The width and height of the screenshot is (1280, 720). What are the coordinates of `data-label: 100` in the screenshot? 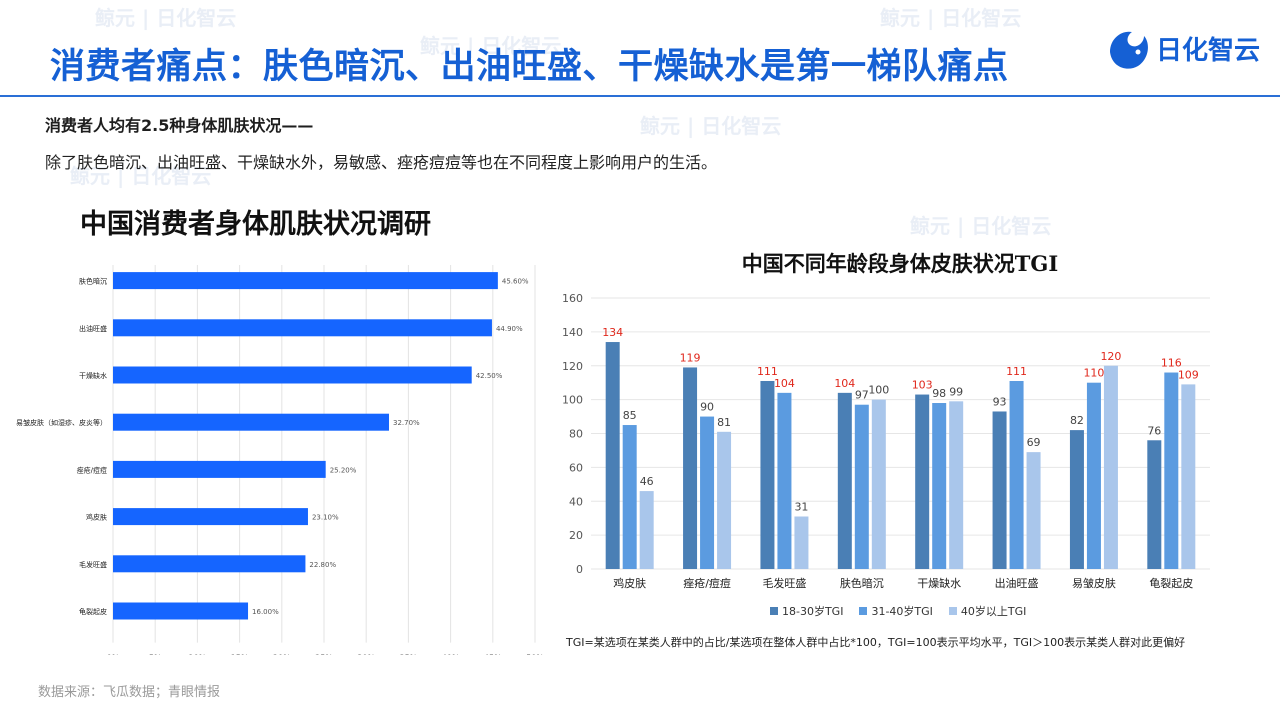 It's located at (878, 390).